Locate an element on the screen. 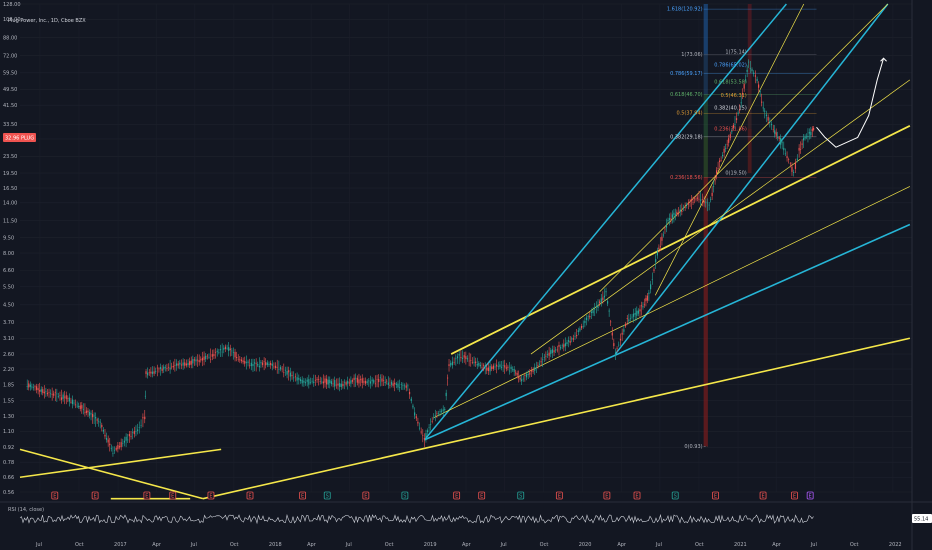  event-marker-label: E is located at coordinates (249, 497).